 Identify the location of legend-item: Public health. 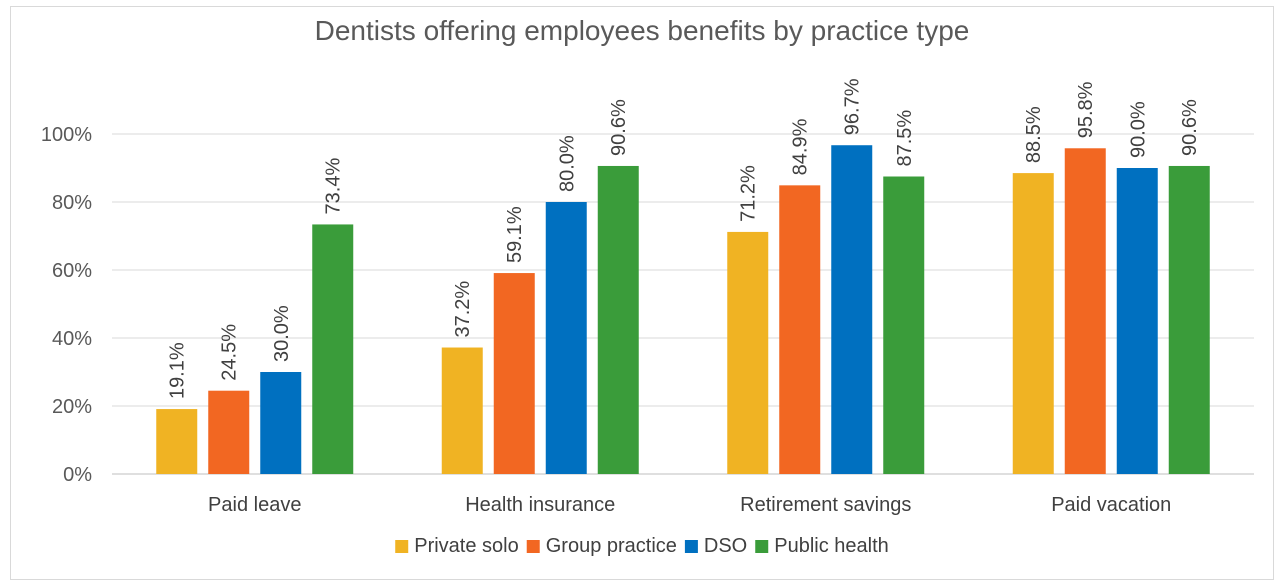
(822, 546).